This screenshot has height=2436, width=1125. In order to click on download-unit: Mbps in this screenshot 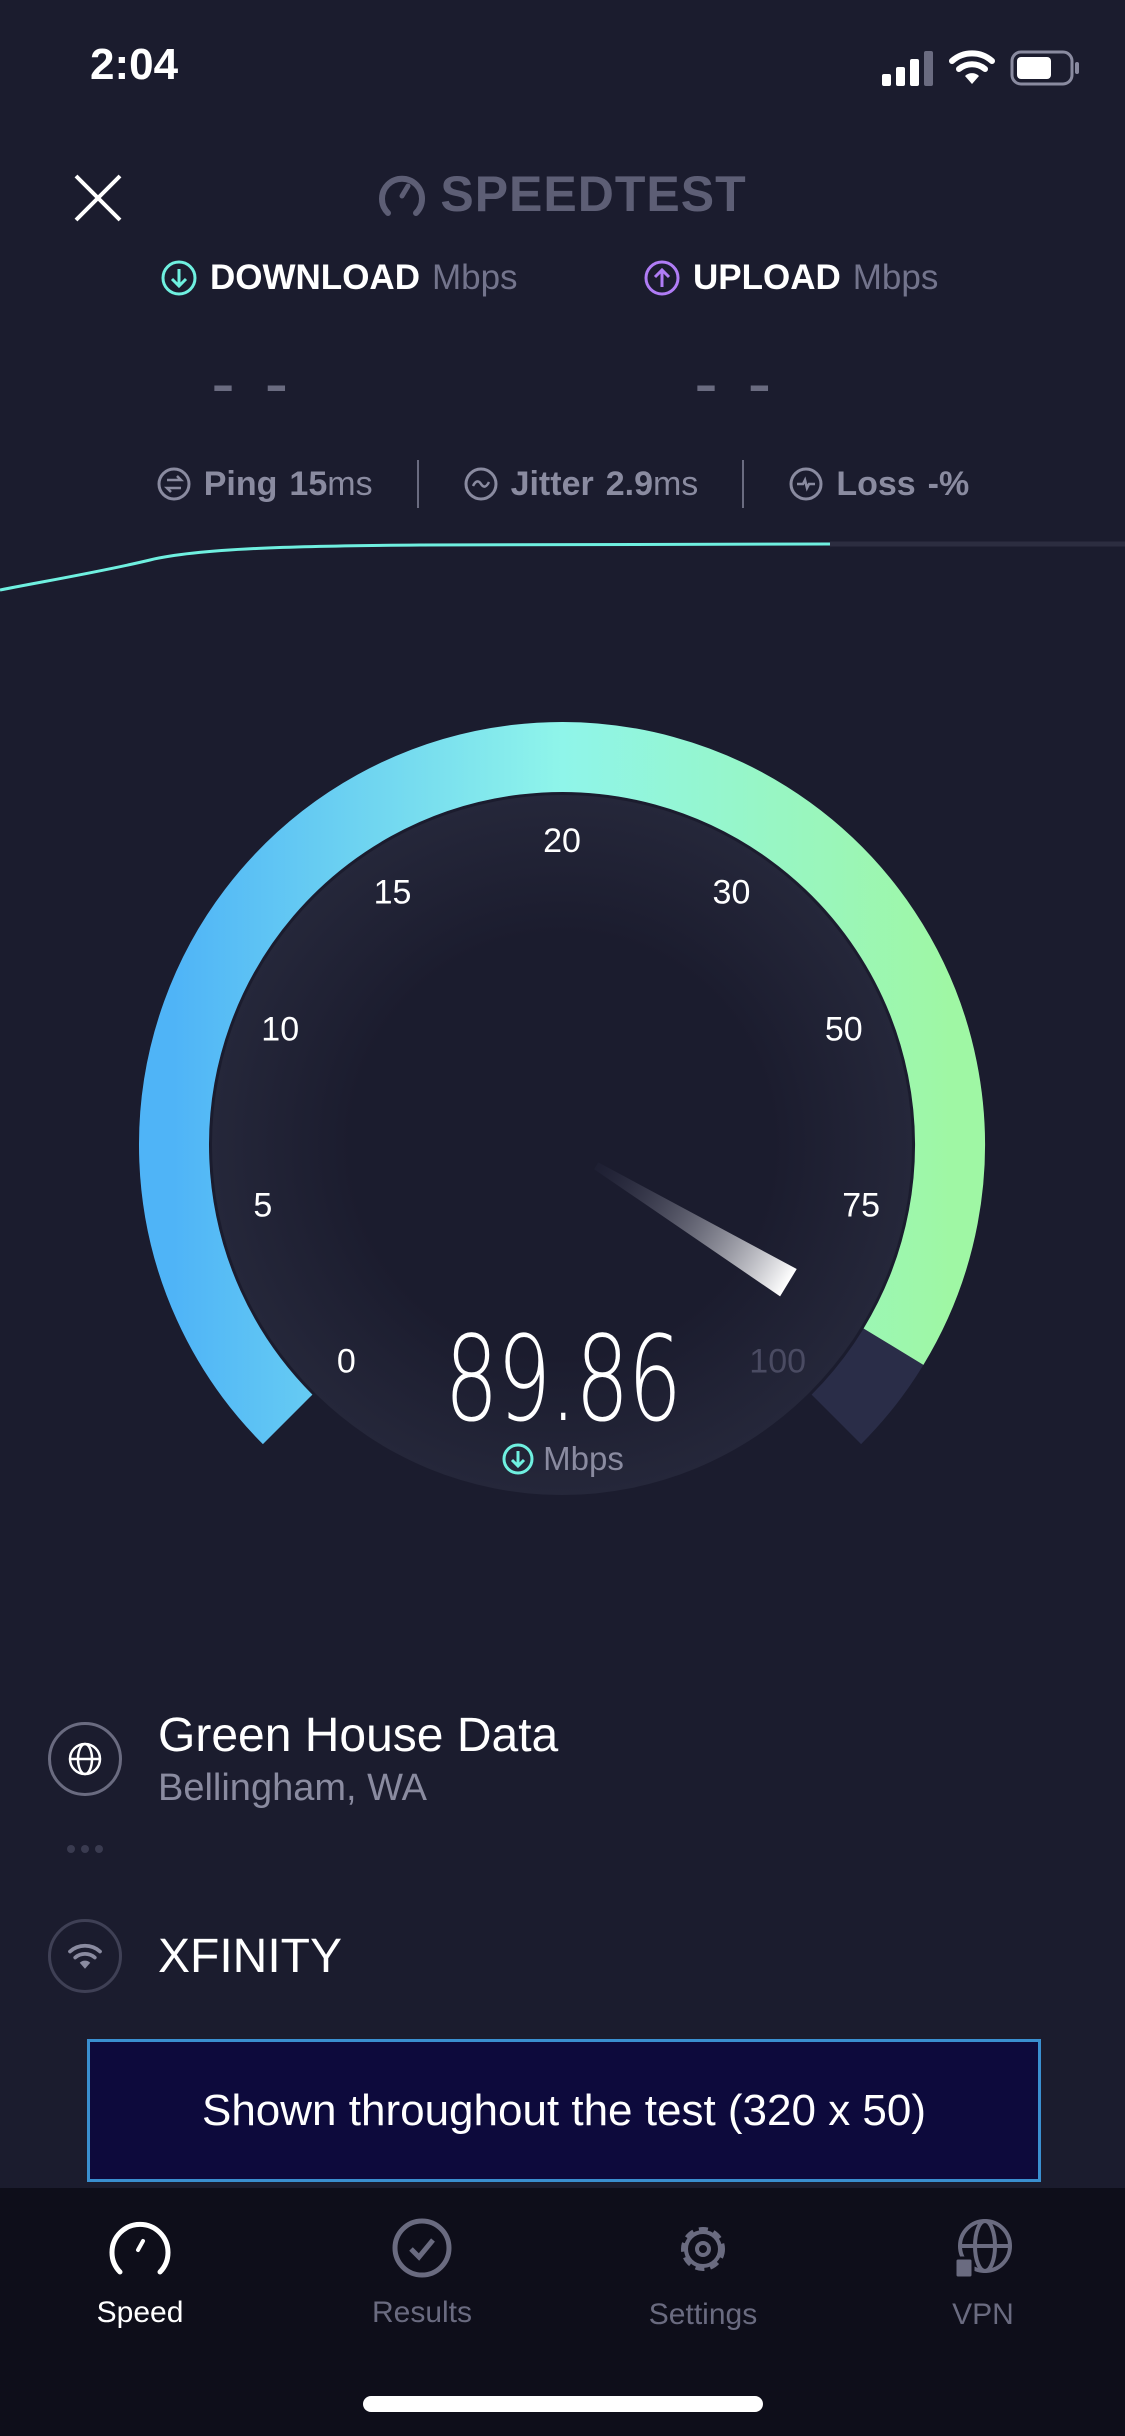, I will do `click(474, 277)`.